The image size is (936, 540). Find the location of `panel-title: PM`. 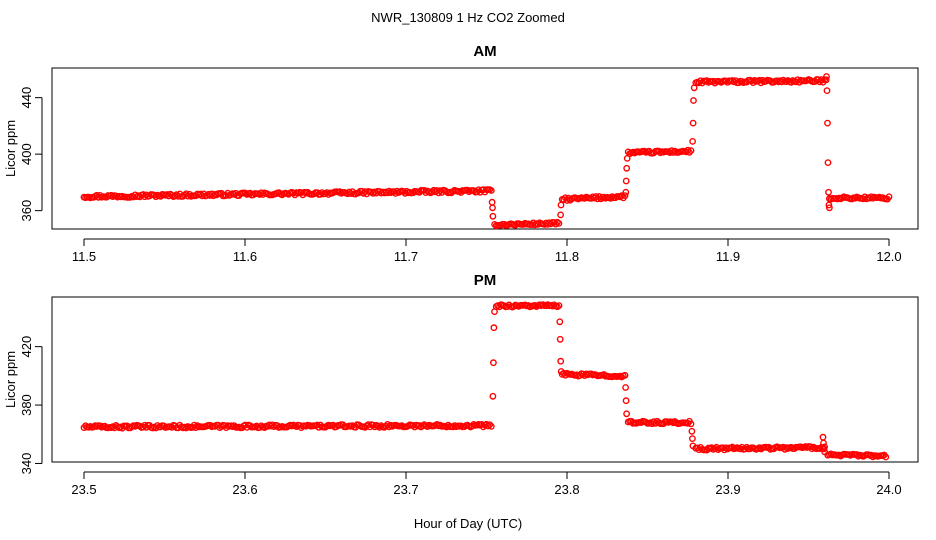

panel-title: PM is located at coordinates (485, 280).